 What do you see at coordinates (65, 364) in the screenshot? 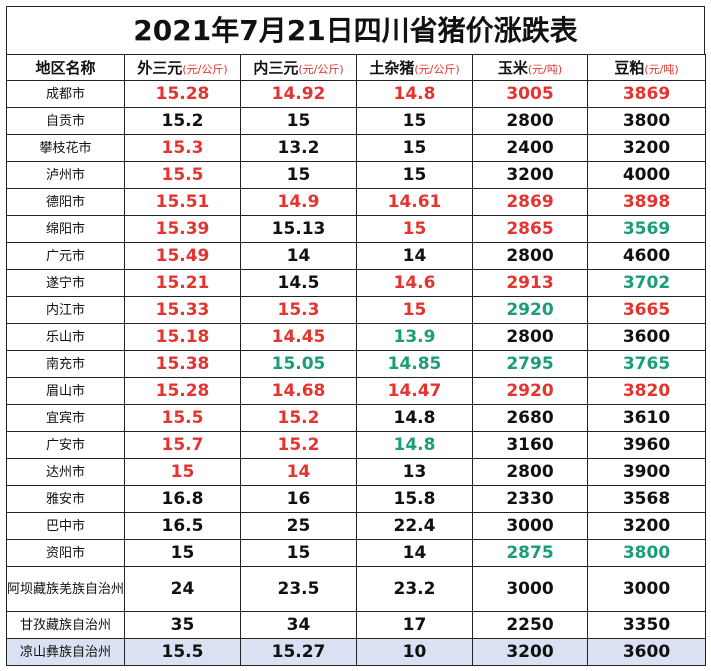
I see `region-cell: 南充市` at bounding box center [65, 364].